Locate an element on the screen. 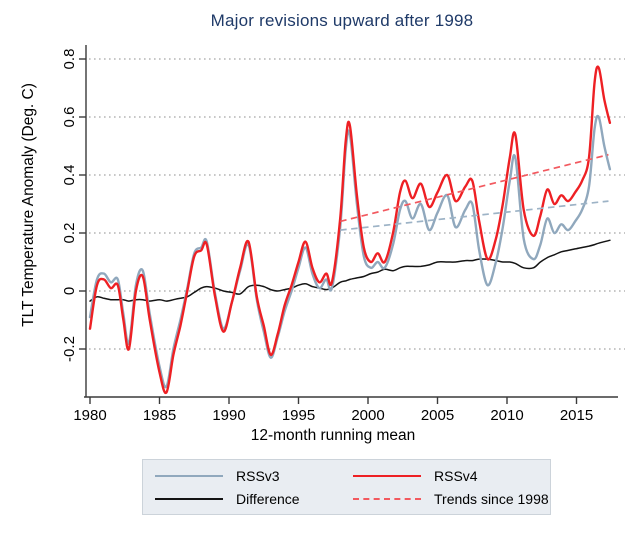 This screenshot has width=640, height=549. legend-item-rssv4: RSSv4 is located at coordinates (451, 476).